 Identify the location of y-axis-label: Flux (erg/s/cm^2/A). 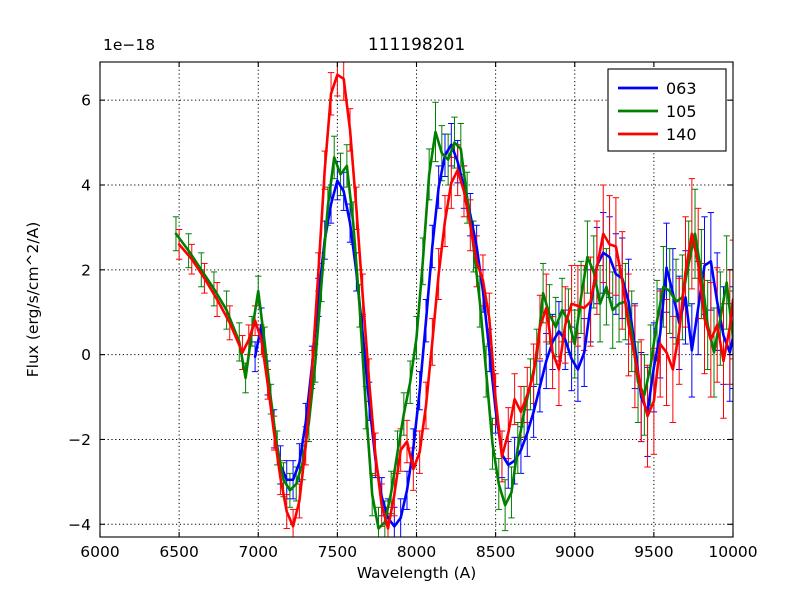
(33, 300).